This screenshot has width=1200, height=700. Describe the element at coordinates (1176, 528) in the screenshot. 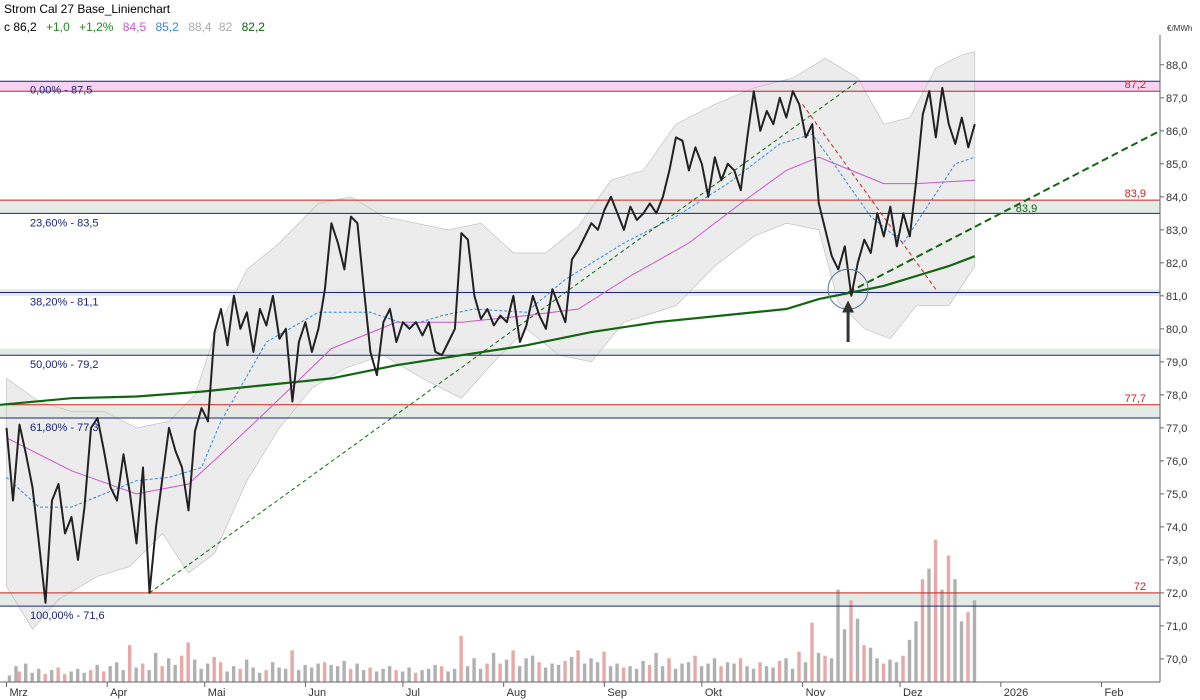

I see `y-tick-label: 74,0` at that location.